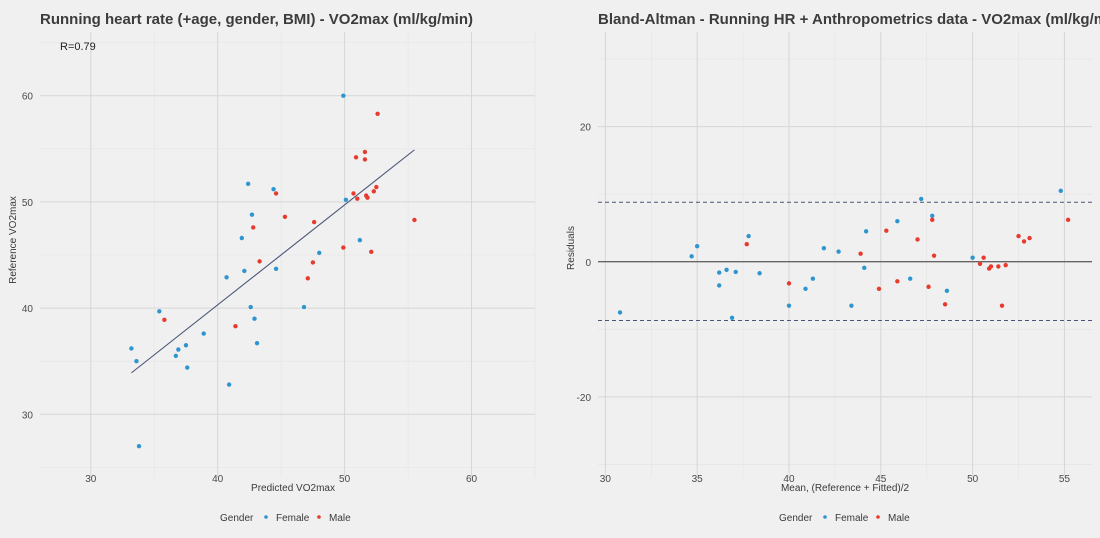 The height and width of the screenshot is (538, 1100). Describe the element at coordinates (281, 479) in the screenshot. I see `x-tick-labels: 30 40 50 60` at that location.